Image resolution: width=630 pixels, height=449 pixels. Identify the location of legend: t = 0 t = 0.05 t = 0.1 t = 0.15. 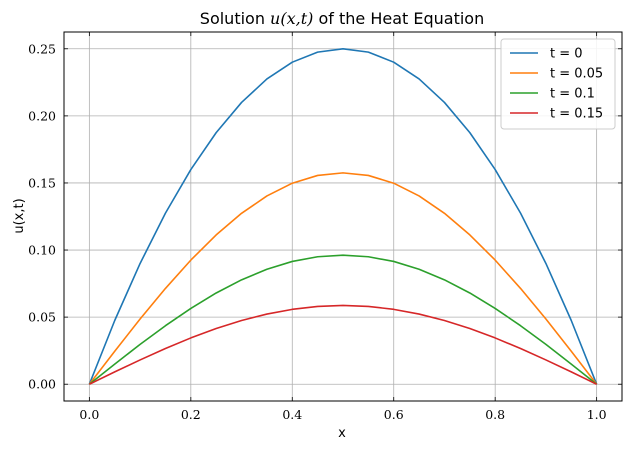
(558, 84).